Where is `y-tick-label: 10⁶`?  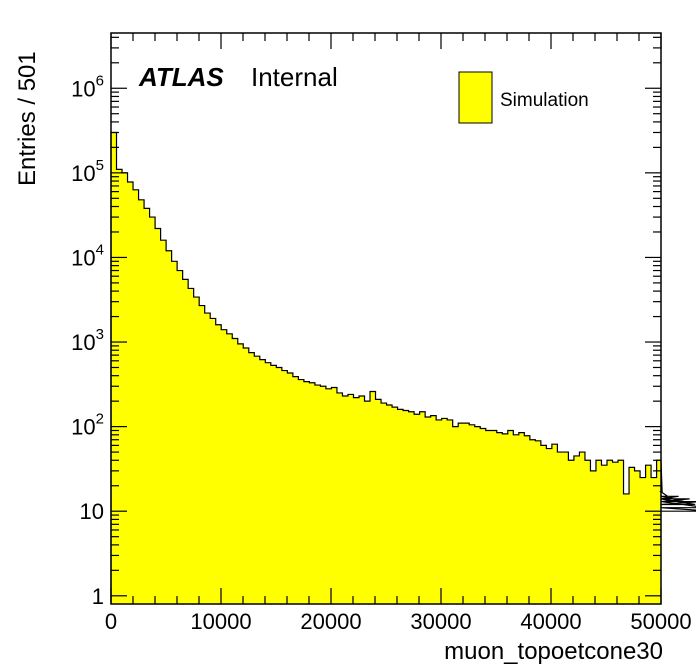
y-tick-label: 10⁶ is located at coordinates (87, 86).